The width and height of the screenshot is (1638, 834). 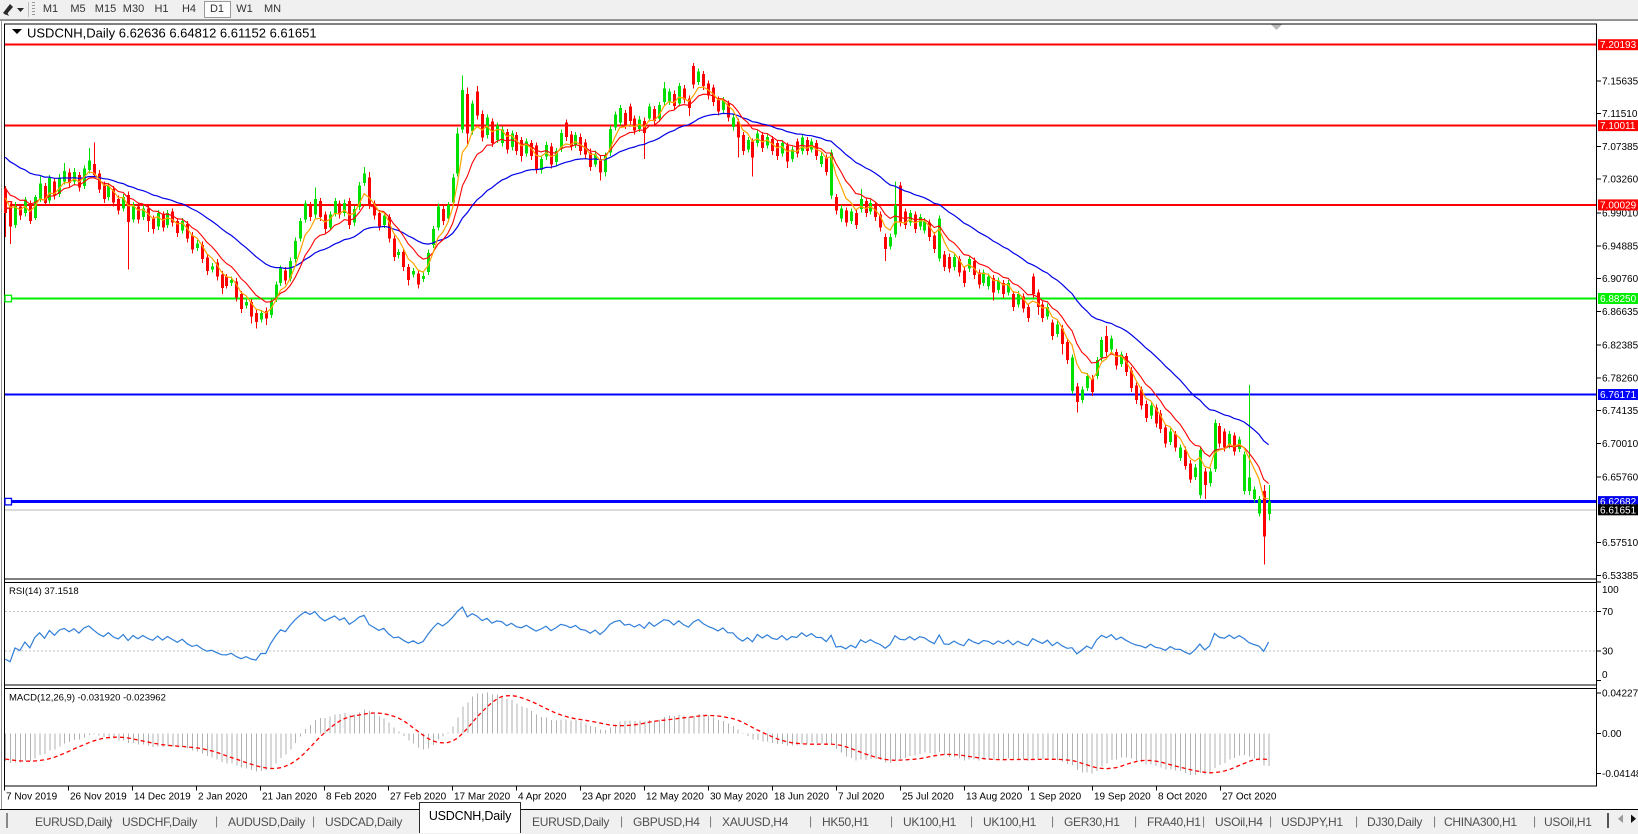 I want to click on svg-text: 7 Nov 2019, so click(x=32, y=797).